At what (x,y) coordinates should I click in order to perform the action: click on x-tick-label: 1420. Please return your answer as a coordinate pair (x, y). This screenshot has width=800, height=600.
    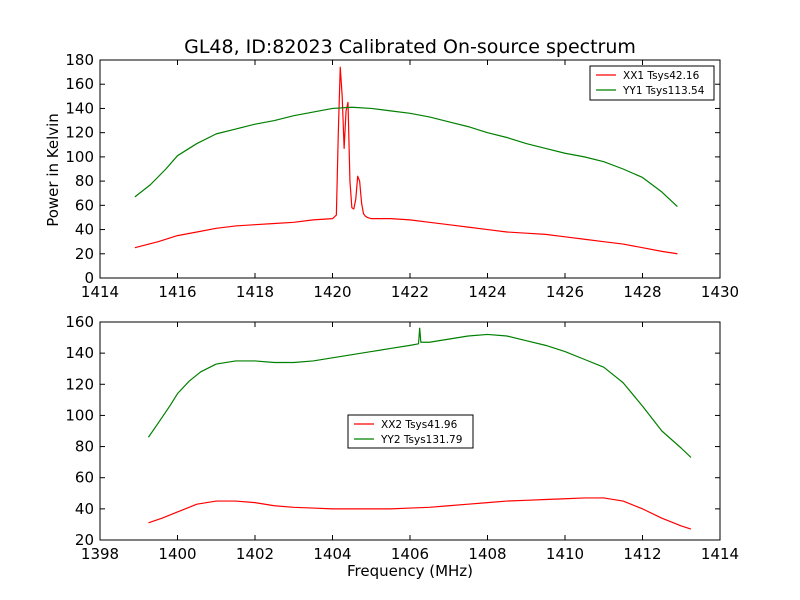
    Looking at the image, I should click on (332, 292).